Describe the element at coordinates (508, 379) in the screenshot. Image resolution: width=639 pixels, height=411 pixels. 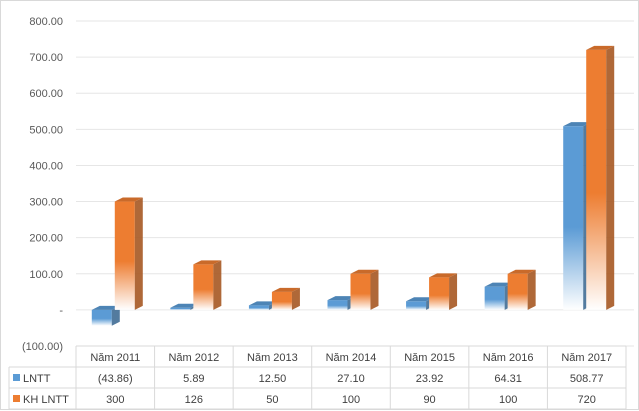
I see `table-value: 64.31` at that location.